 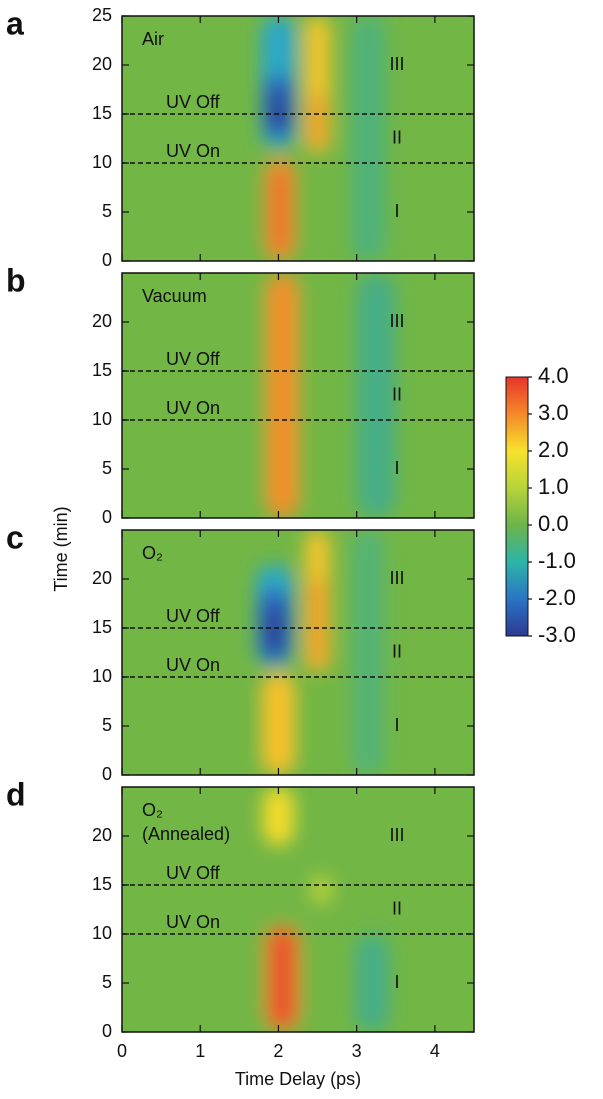 I want to click on x-tick-label: 4, so click(x=435, y=1051).